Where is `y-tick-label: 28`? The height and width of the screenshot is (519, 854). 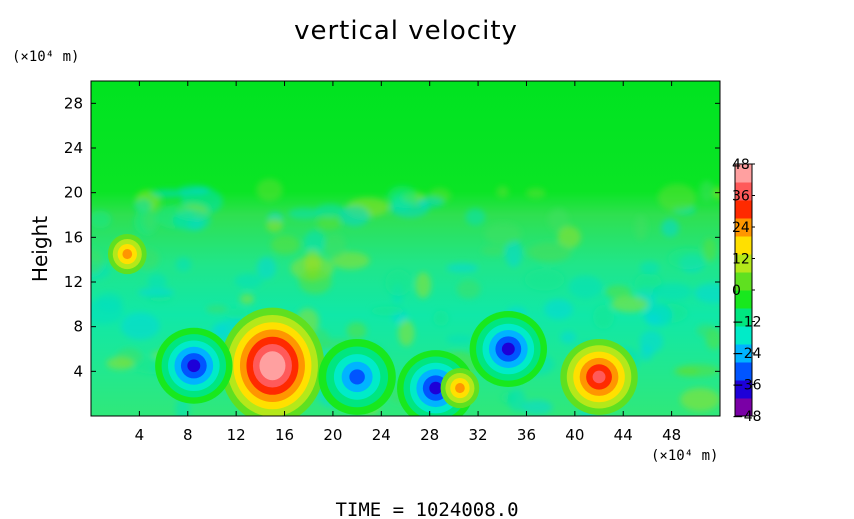 y-tick-label: 28 is located at coordinates (73, 103).